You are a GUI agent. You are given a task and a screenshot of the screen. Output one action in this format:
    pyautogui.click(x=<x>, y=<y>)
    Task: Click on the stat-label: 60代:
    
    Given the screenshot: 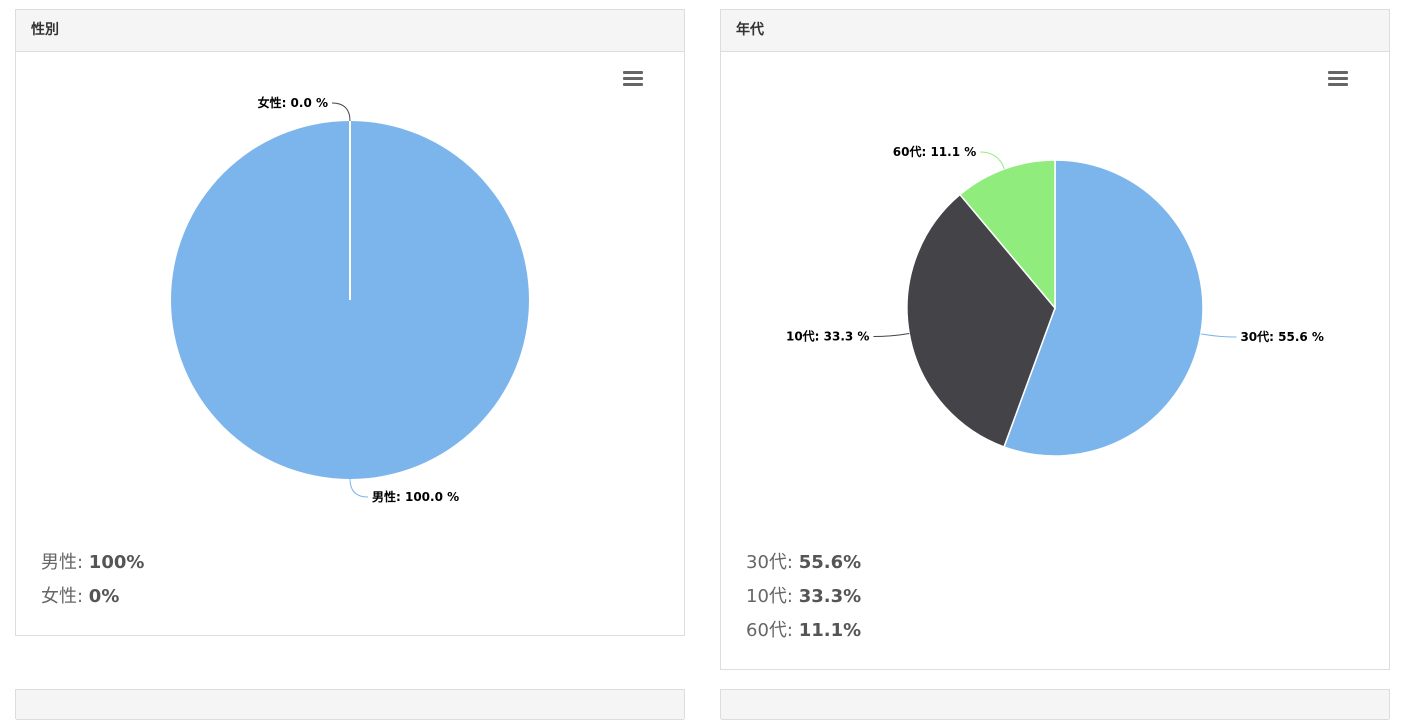 What is the action you would take?
    pyautogui.click(x=772, y=630)
    